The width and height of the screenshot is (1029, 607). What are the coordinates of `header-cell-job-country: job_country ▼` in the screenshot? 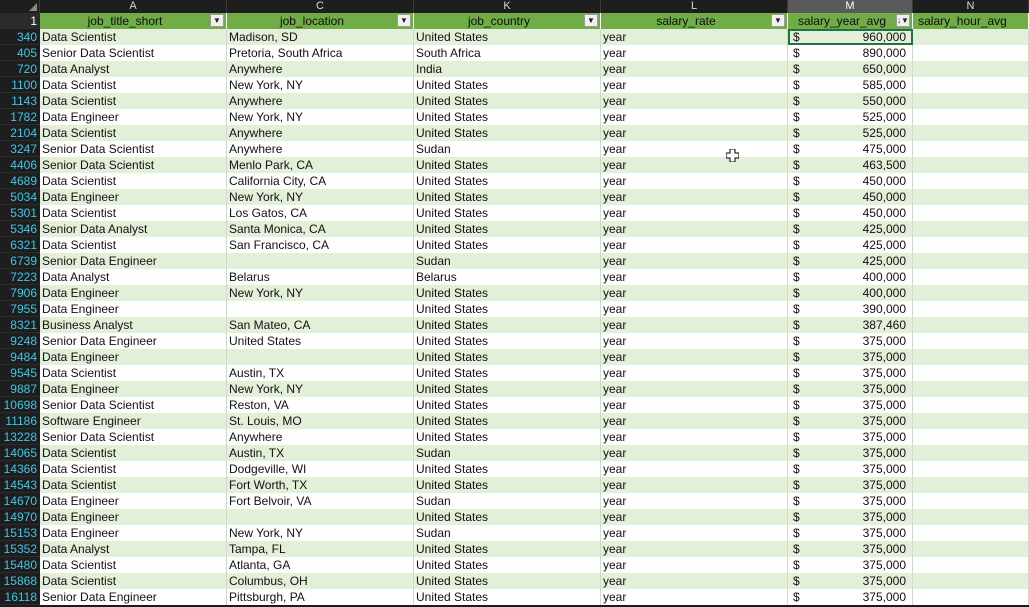 It's located at (507, 21).